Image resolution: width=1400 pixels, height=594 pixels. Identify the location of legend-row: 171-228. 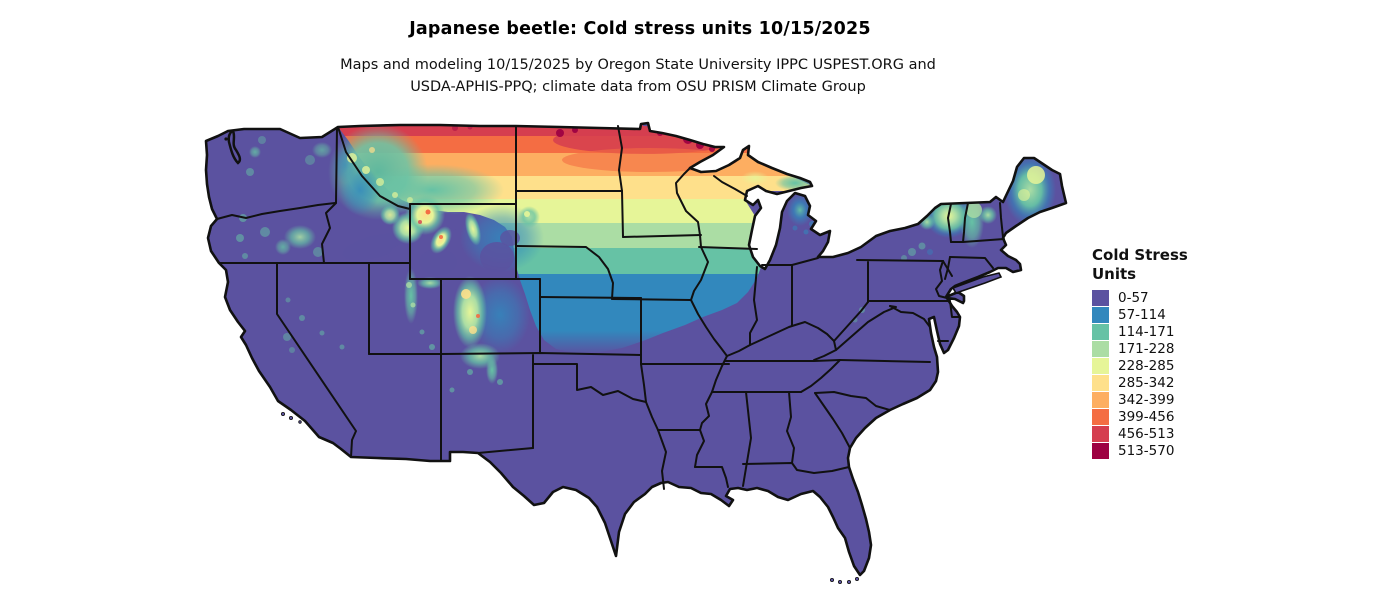
(1192, 348).